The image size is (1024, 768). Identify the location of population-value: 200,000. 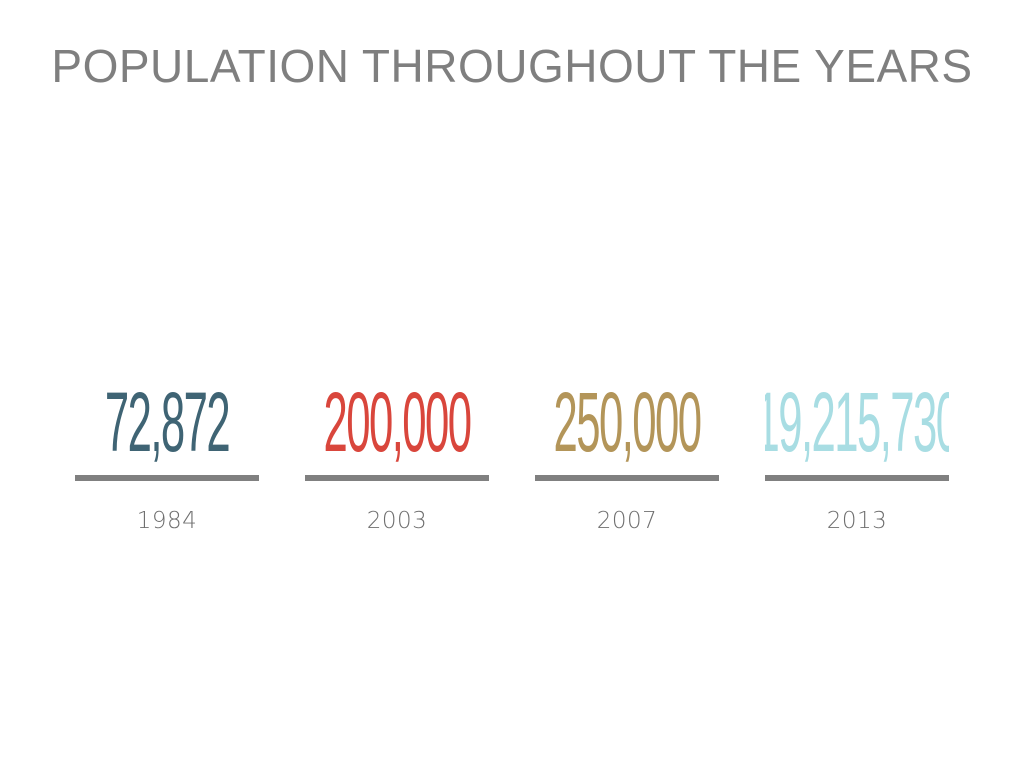
(398, 423).